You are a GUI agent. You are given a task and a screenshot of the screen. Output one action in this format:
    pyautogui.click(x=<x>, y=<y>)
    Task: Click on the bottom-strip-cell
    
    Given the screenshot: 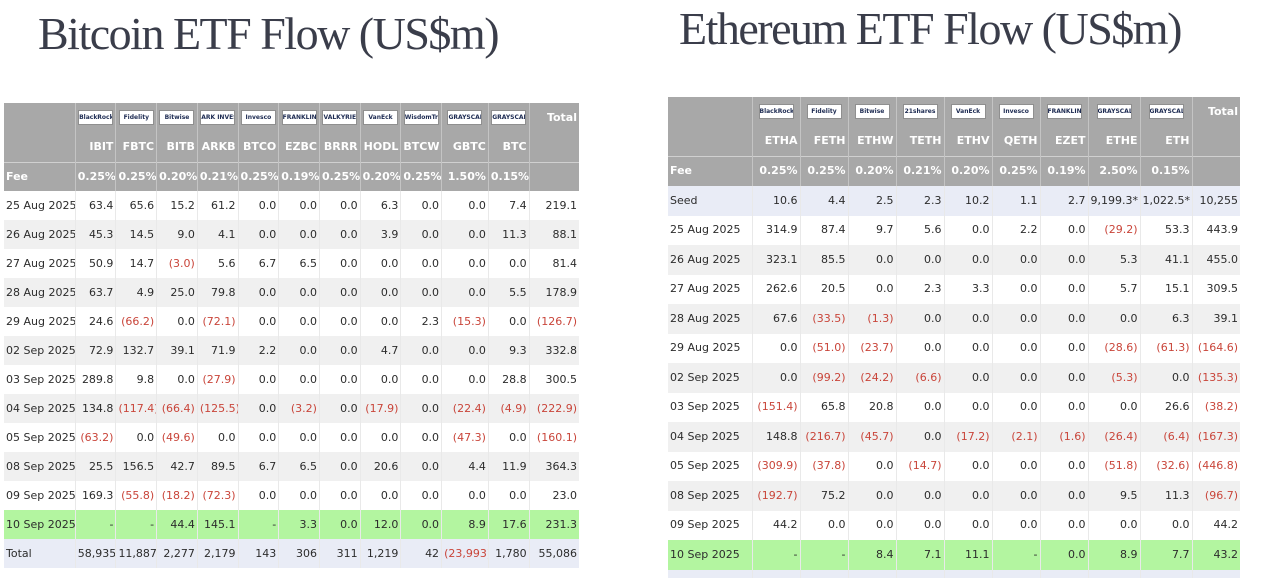 What is the action you would take?
    pyautogui.click(x=1064, y=573)
    